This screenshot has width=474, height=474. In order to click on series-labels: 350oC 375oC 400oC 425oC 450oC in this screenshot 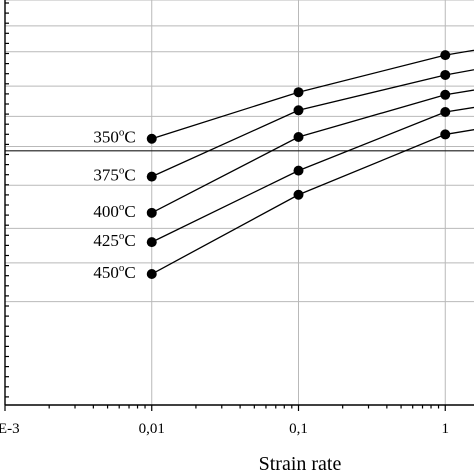, I will do `click(114, 204)`.